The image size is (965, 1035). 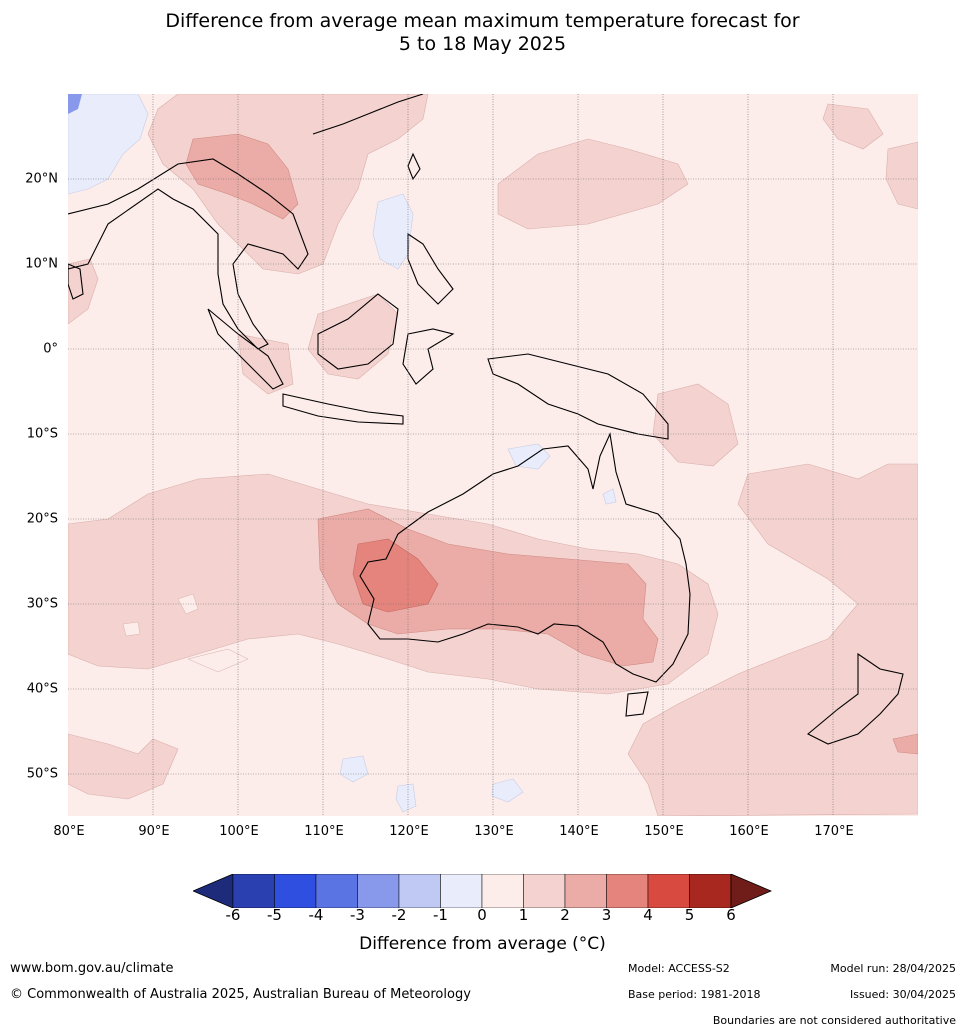 I want to click on philippines-coast, so click(x=430, y=268).